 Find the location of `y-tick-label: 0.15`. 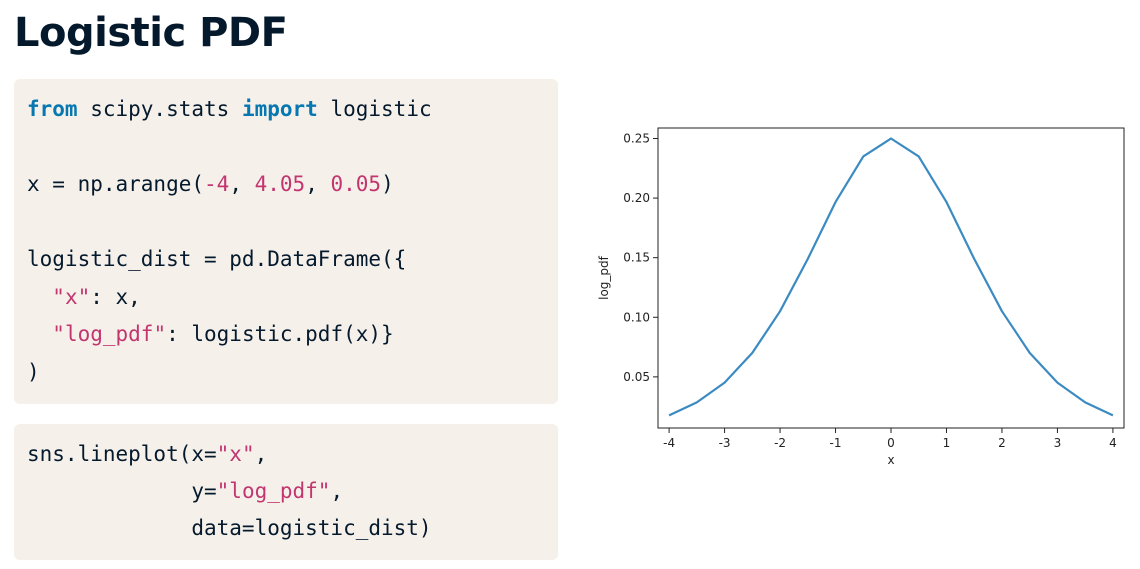

y-tick-label: 0.15 is located at coordinates (636, 258).